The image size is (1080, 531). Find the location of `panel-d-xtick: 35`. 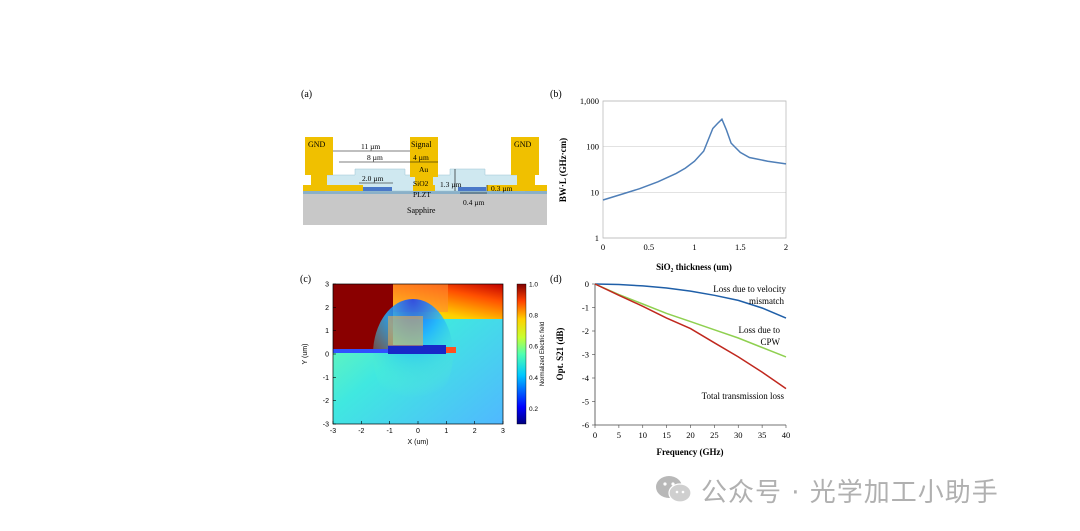

panel-d-xtick: 35 is located at coordinates (762, 435).